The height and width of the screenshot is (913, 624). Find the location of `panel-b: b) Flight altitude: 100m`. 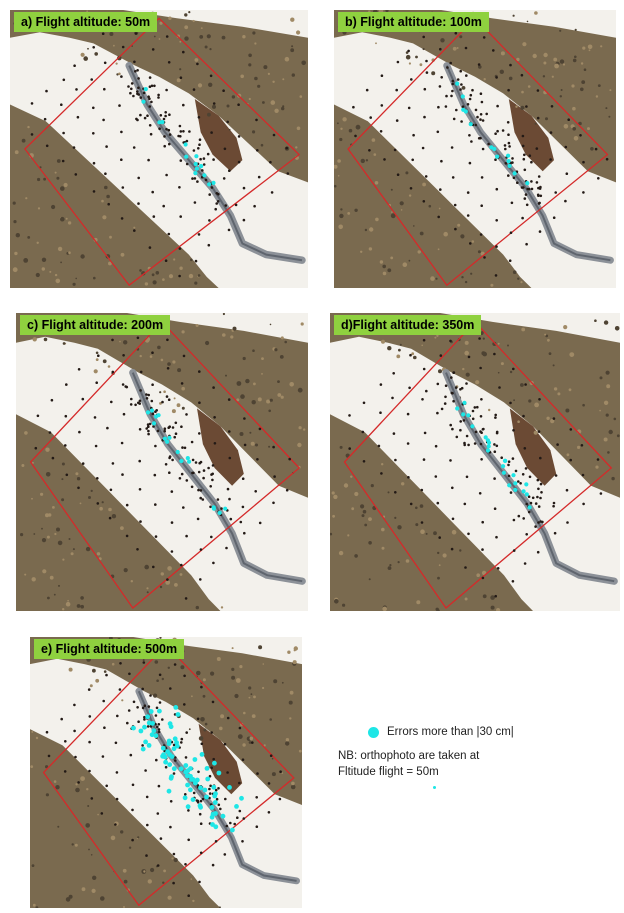

panel-b: b) Flight altitude: 100m is located at coordinates (475, 149).